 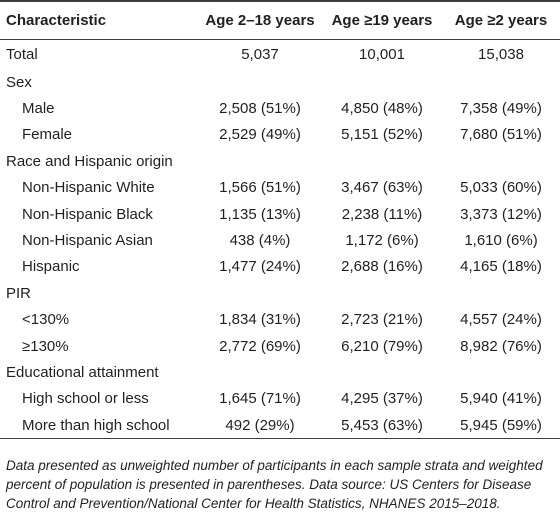 What do you see at coordinates (46, 320) in the screenshot?
I see `row-label: <130%` at bounding box center [46, 320].